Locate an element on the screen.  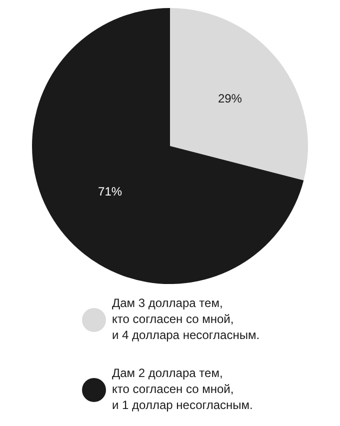
data-label: 71% is located at coordinates (110, 191).